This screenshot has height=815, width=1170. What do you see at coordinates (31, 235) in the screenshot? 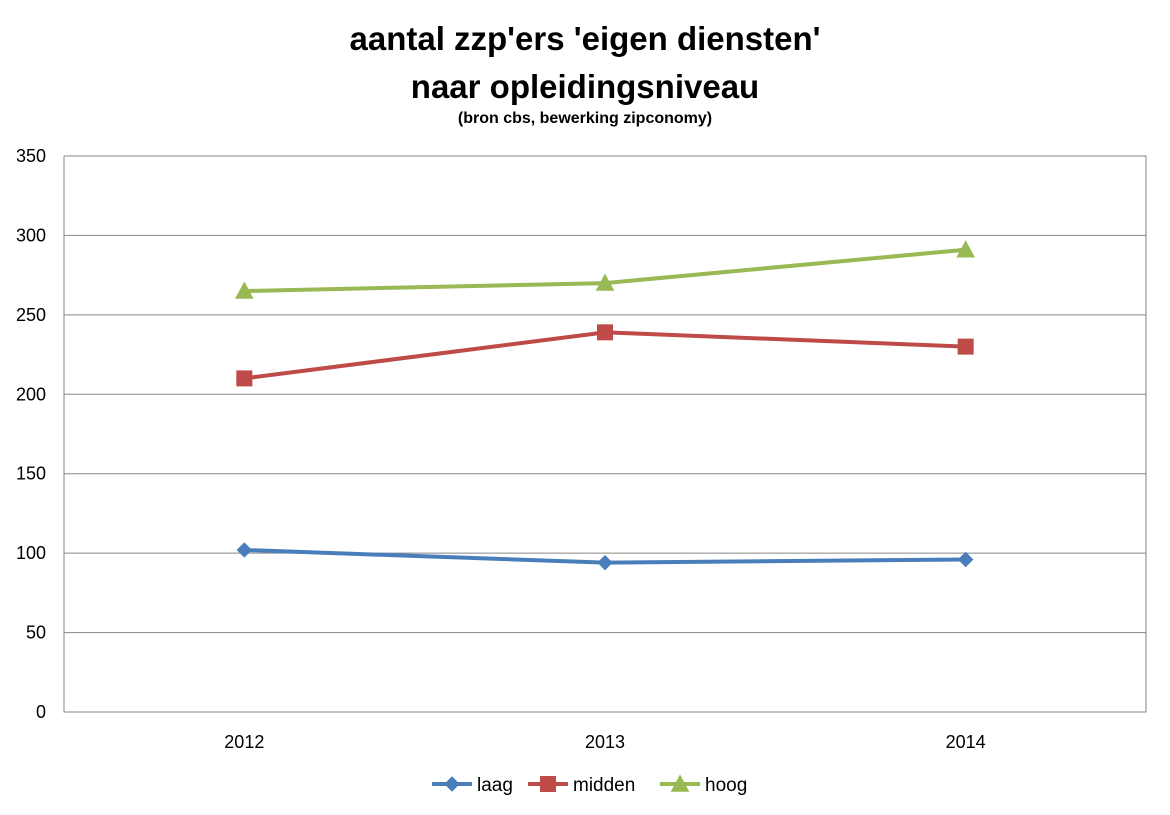
I see `y-tick-label: 300` at bounding box center [31, 235].